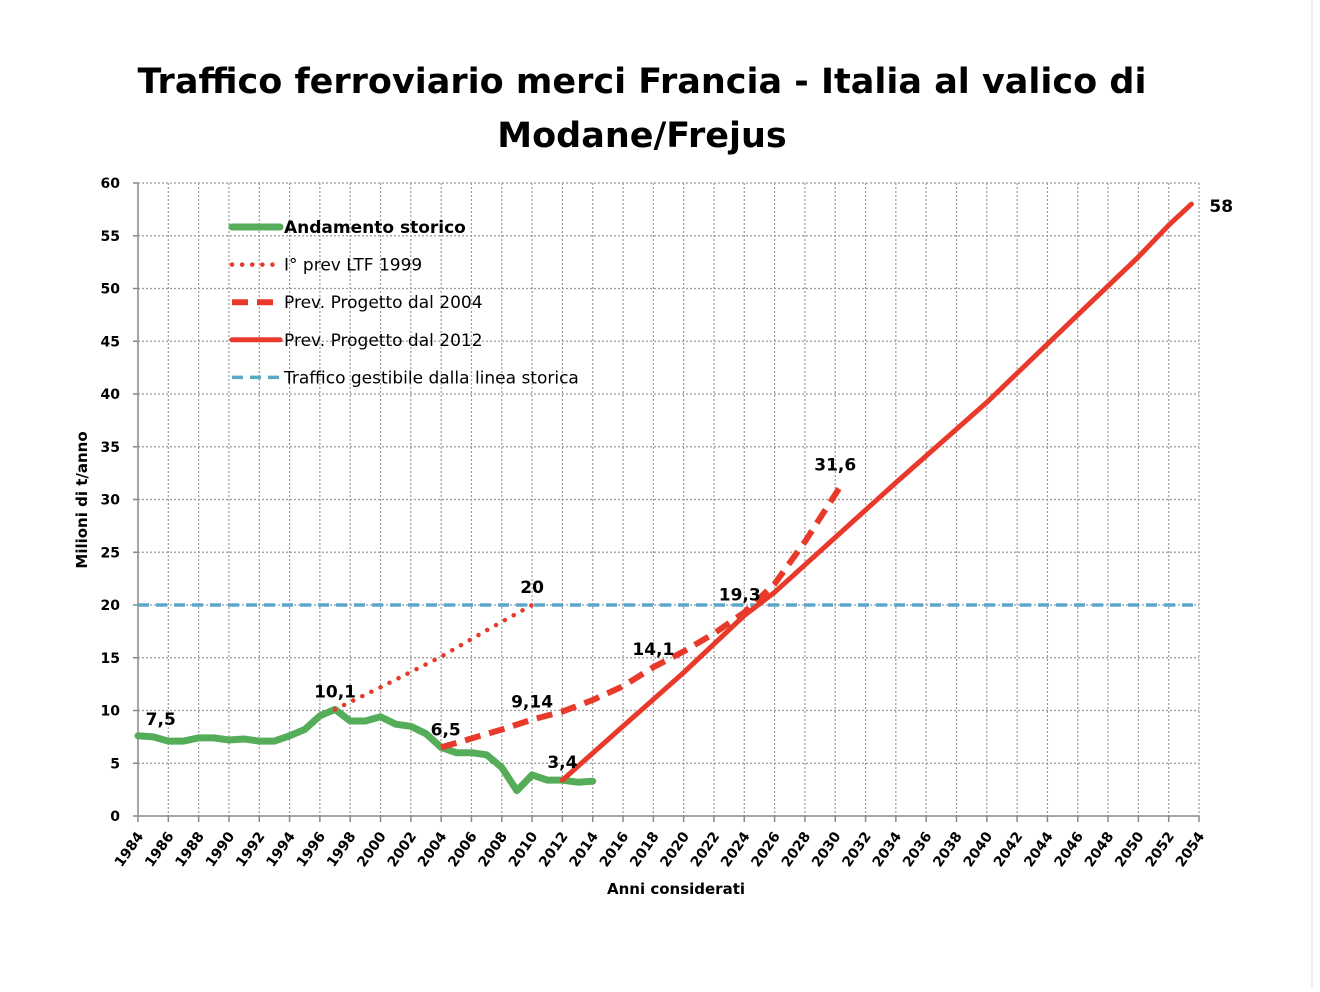 This screenshot has width=1320, height=992. Describe the element at coordinates (161, 720) in the screenshot. I see `data-label: 7,5` at that location.